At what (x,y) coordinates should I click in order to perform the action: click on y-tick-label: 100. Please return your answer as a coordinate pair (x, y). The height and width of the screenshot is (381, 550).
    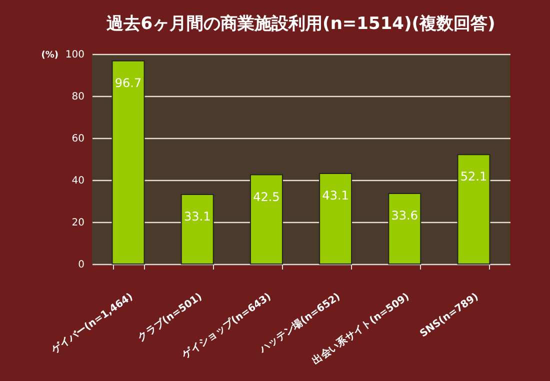
    Looking at the image, I should click on (74, 55).